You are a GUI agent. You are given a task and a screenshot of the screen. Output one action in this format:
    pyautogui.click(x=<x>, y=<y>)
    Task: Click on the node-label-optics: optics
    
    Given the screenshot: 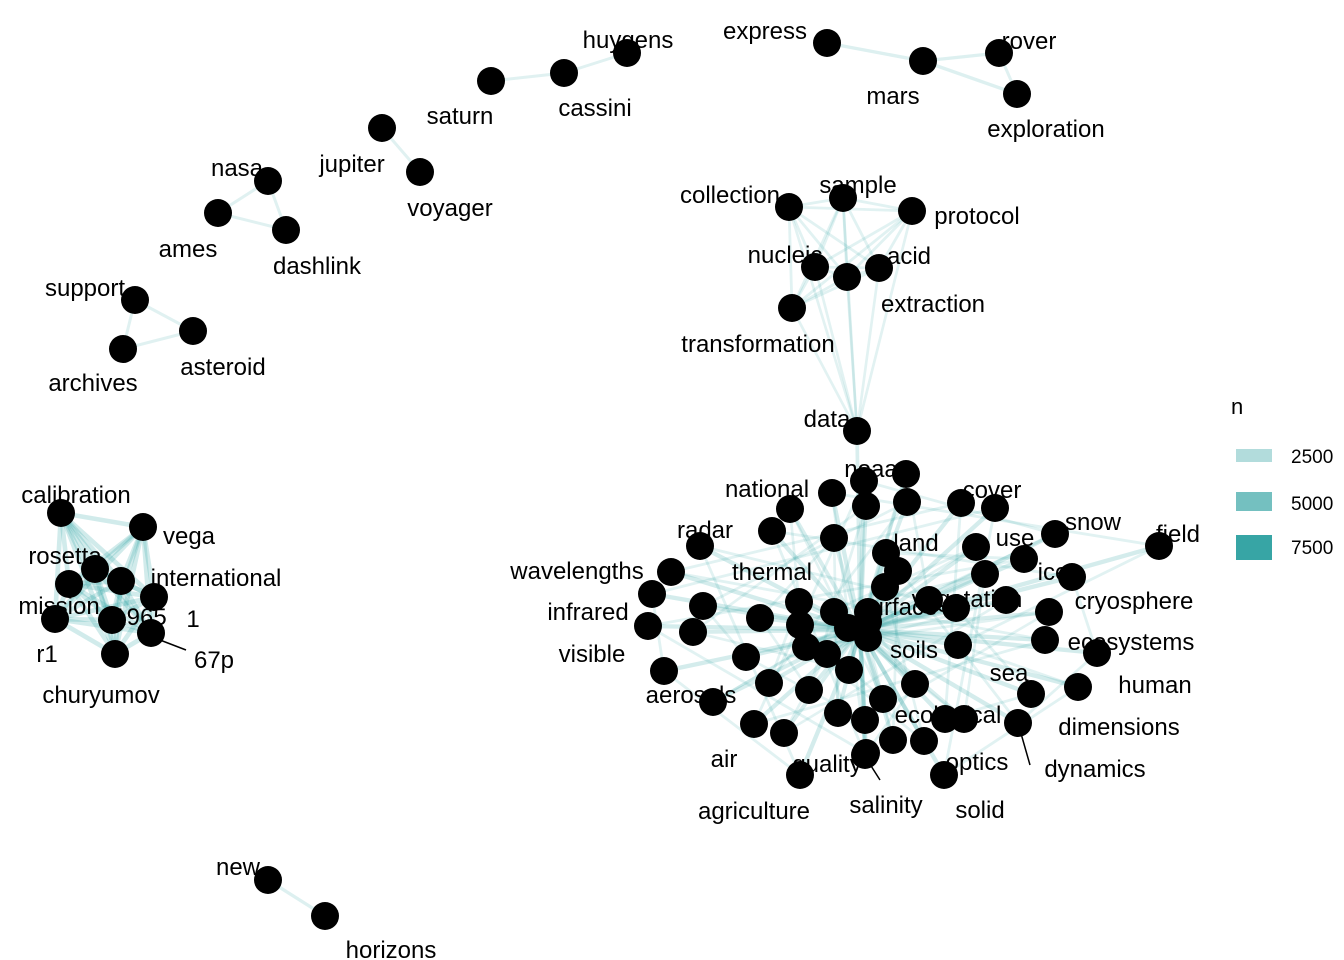 What is the action you would take?
    pyautogui.click(x=977, y=762)
    